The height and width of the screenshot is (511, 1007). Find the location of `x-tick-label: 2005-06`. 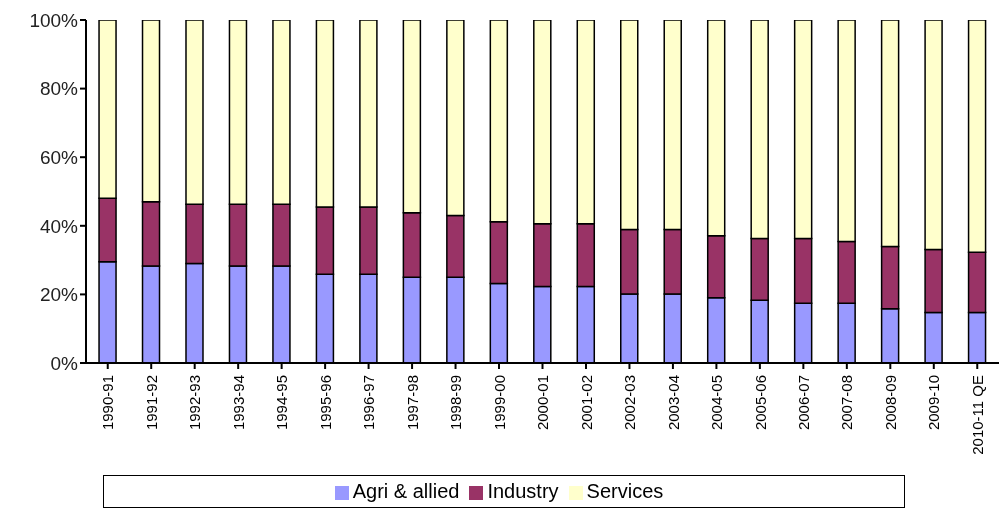

x-tick-label: 2005-06 is located at coordinates (760, 403).